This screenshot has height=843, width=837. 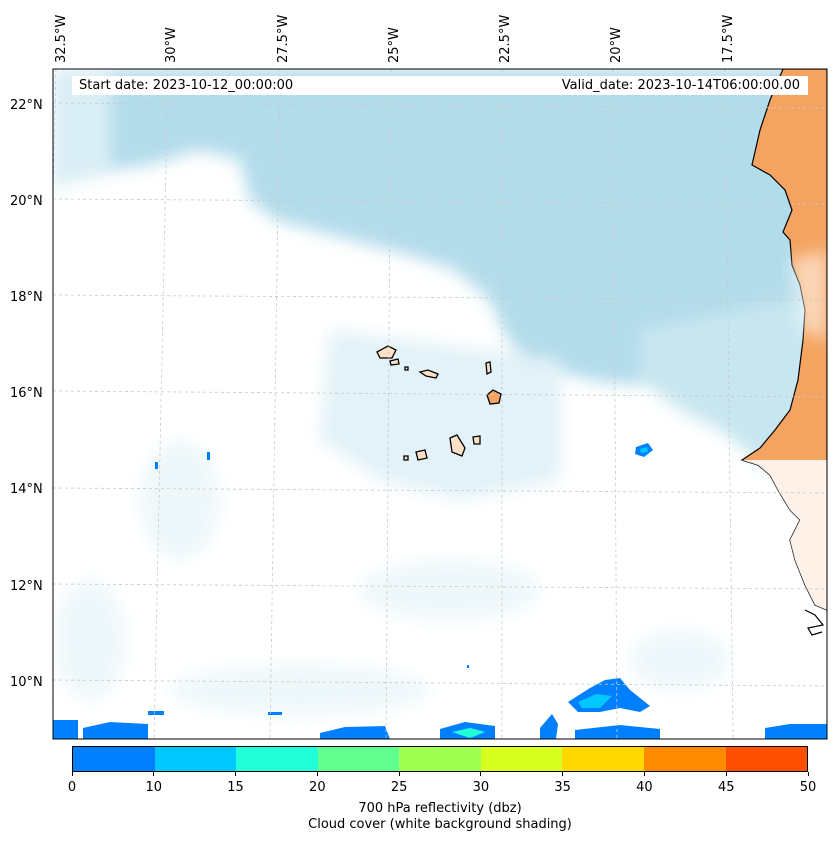 I want to click on island-santa-luzia, so click(x=406, y=368).